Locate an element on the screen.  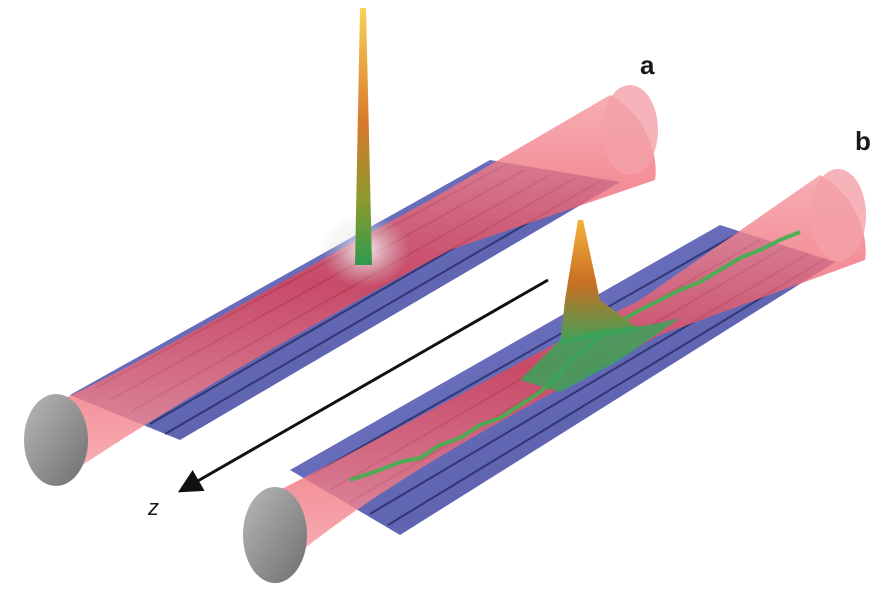
panel-a-beam-far-flare is located at coordinates (630, 130).